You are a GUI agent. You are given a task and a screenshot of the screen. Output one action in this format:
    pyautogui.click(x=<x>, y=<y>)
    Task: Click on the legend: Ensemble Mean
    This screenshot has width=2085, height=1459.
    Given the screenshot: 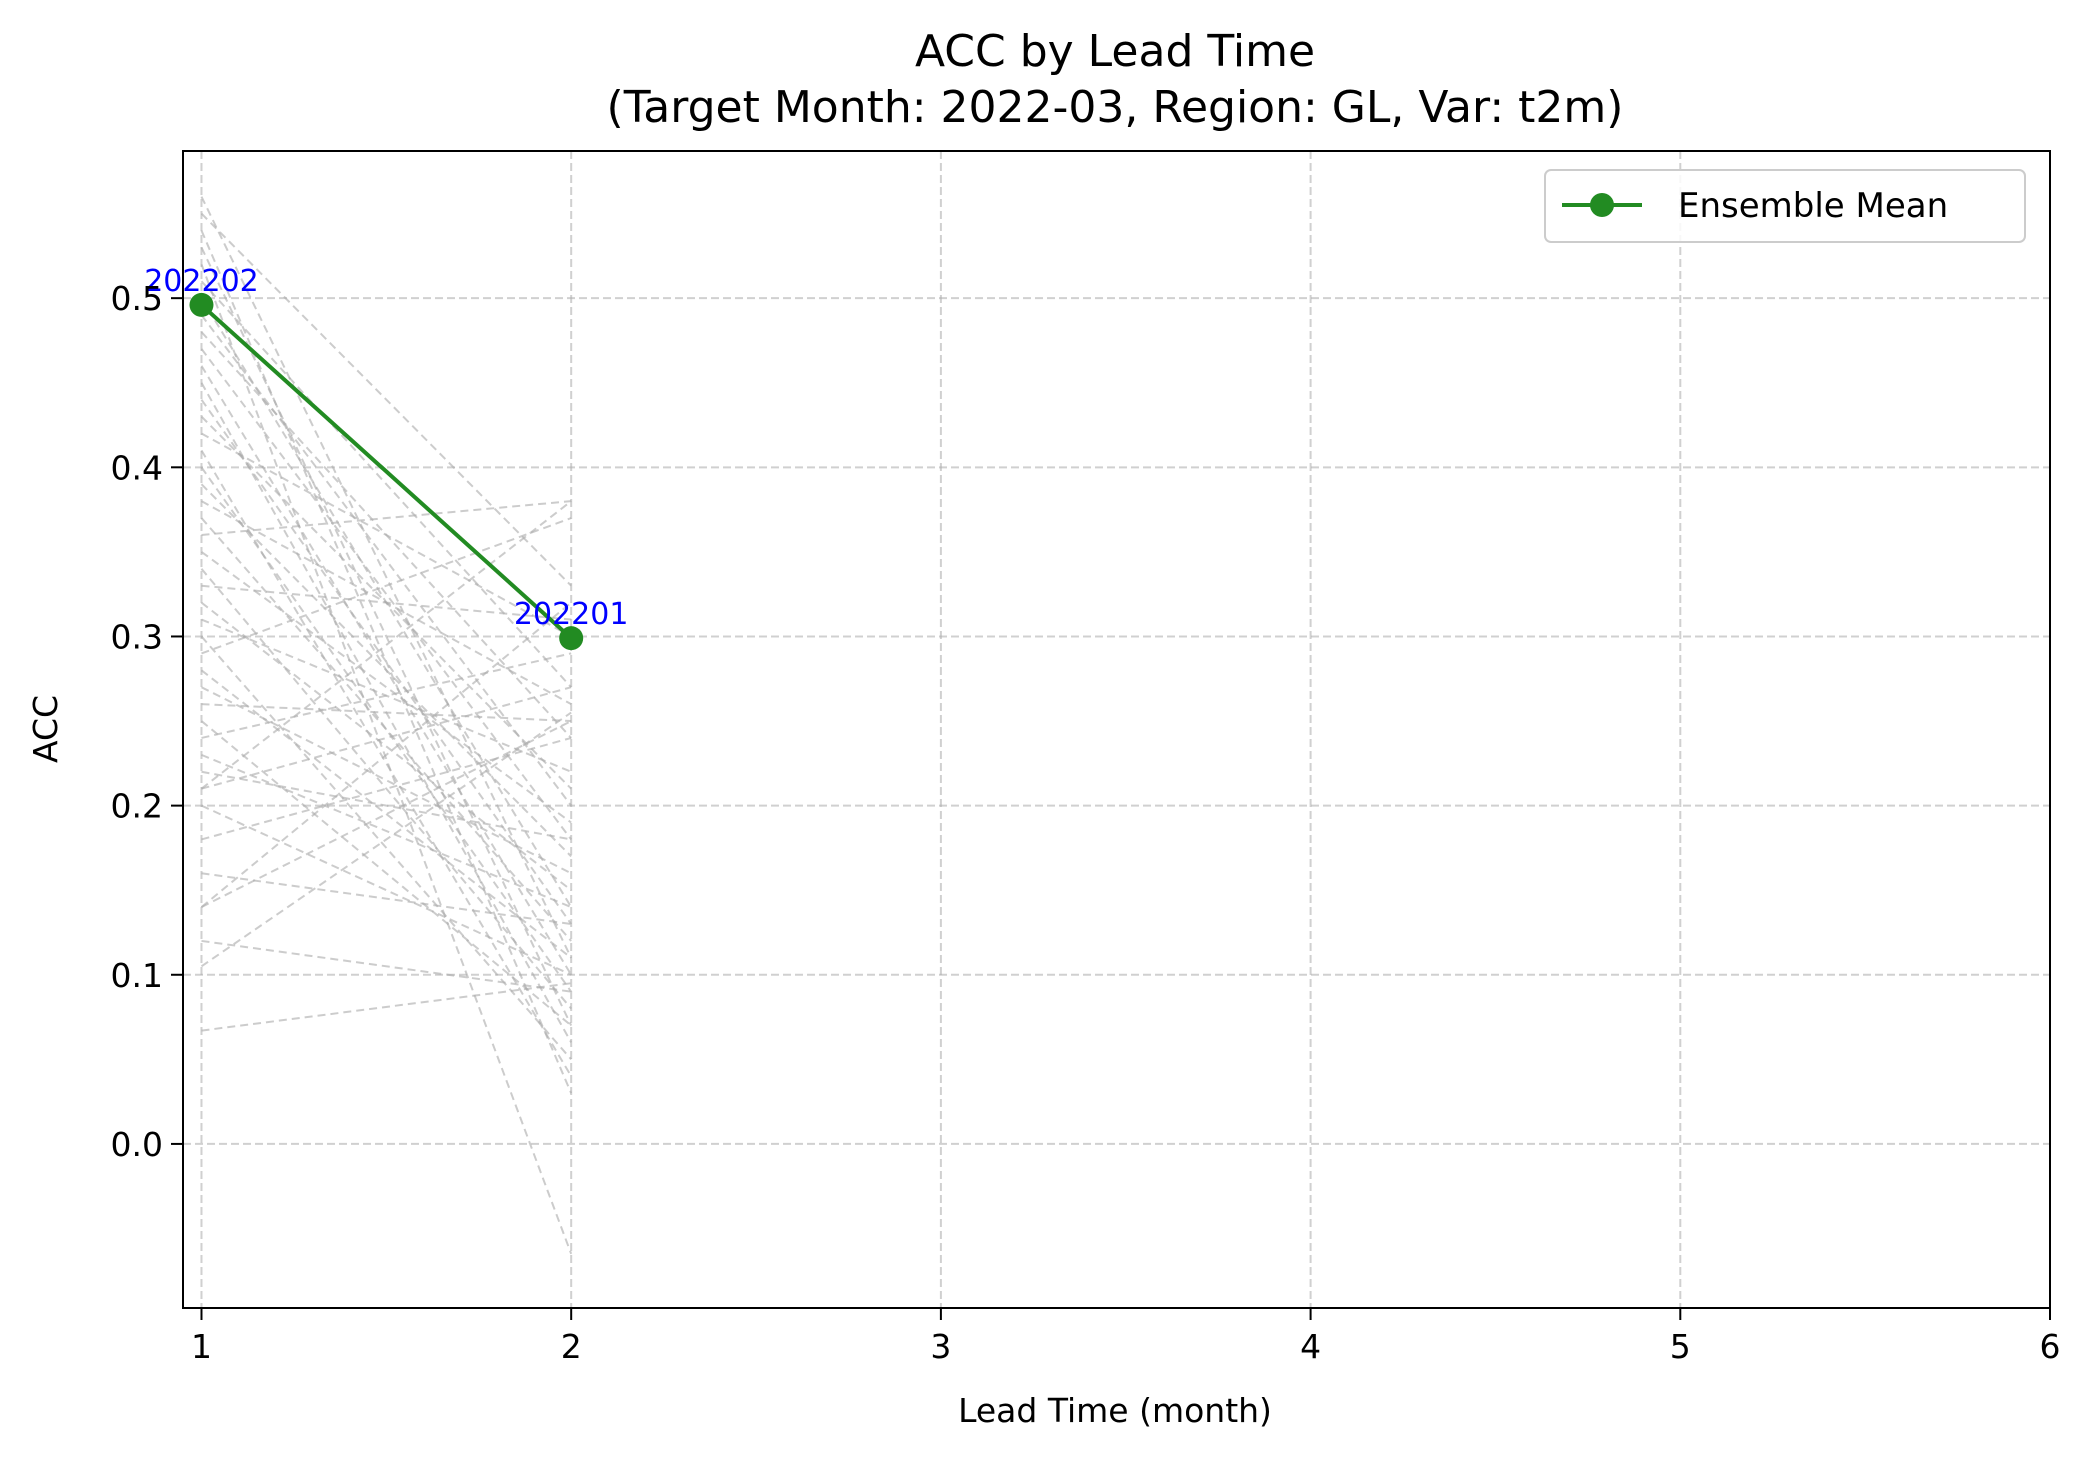 What is the action you would take?
    pyautogui.click(x=1785, y=206)
    